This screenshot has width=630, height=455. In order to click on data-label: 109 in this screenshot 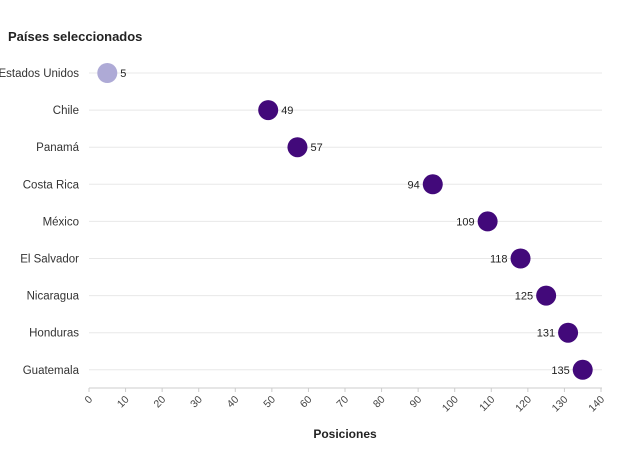, I will do `click(465, 222)`.